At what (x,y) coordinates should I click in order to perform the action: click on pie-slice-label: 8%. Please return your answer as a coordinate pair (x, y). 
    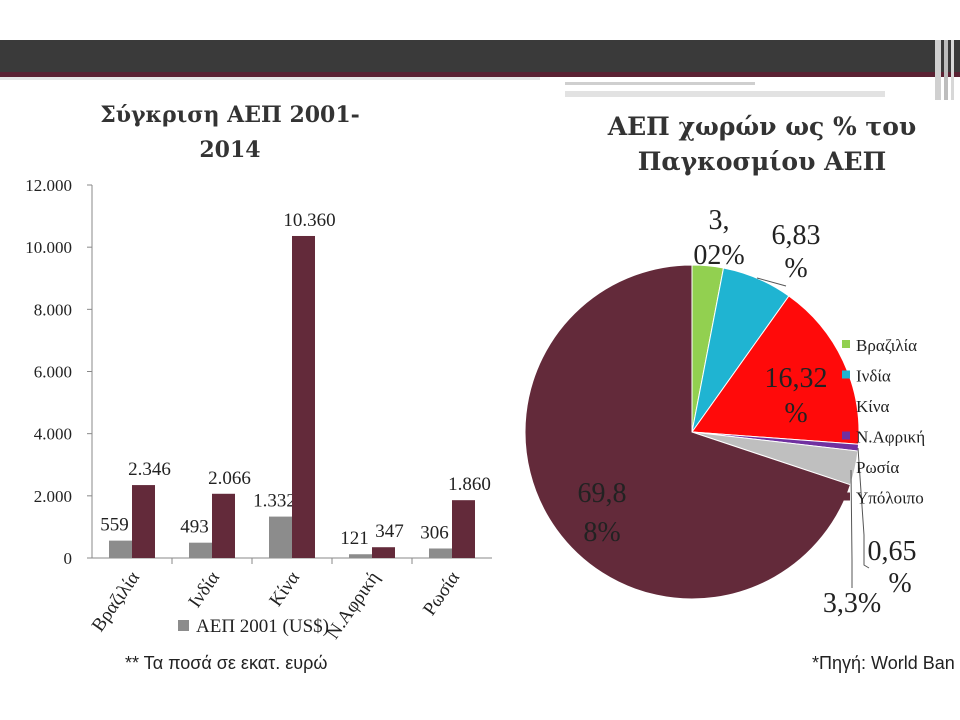
    Looking at the image, I should click on (601, 532).